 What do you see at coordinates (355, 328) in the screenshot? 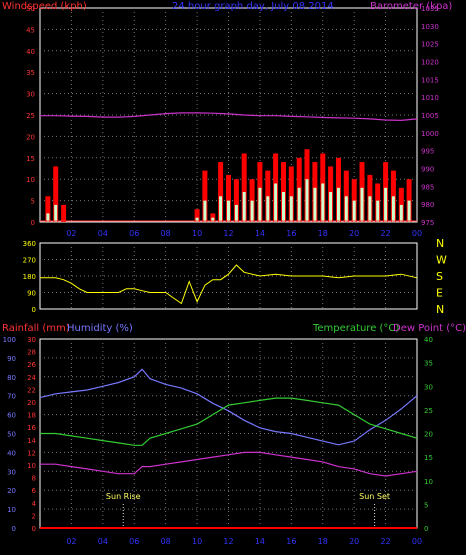
I see `temperature-axis-label: Temperature (°C)` at bounding box center [355, 328].